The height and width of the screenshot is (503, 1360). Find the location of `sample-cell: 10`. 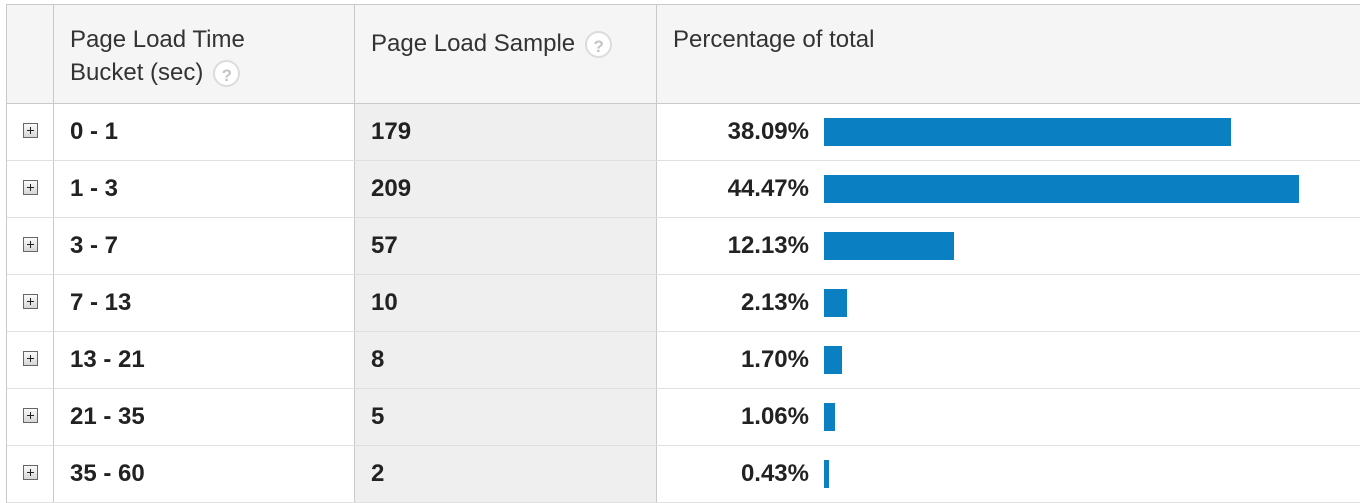

sample-cell: 10 is located at coordinates (506, 303).